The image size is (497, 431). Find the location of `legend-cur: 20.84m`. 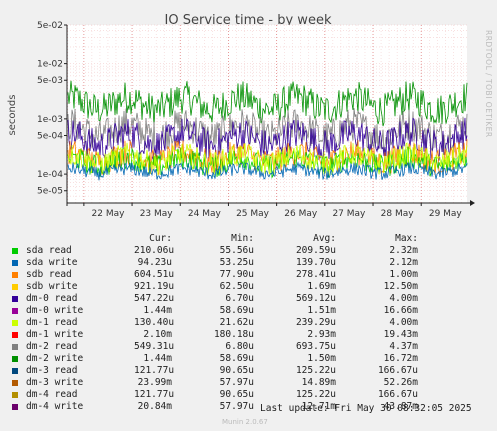

legend-cur: 20.84m is located at coordinates (154, 406).